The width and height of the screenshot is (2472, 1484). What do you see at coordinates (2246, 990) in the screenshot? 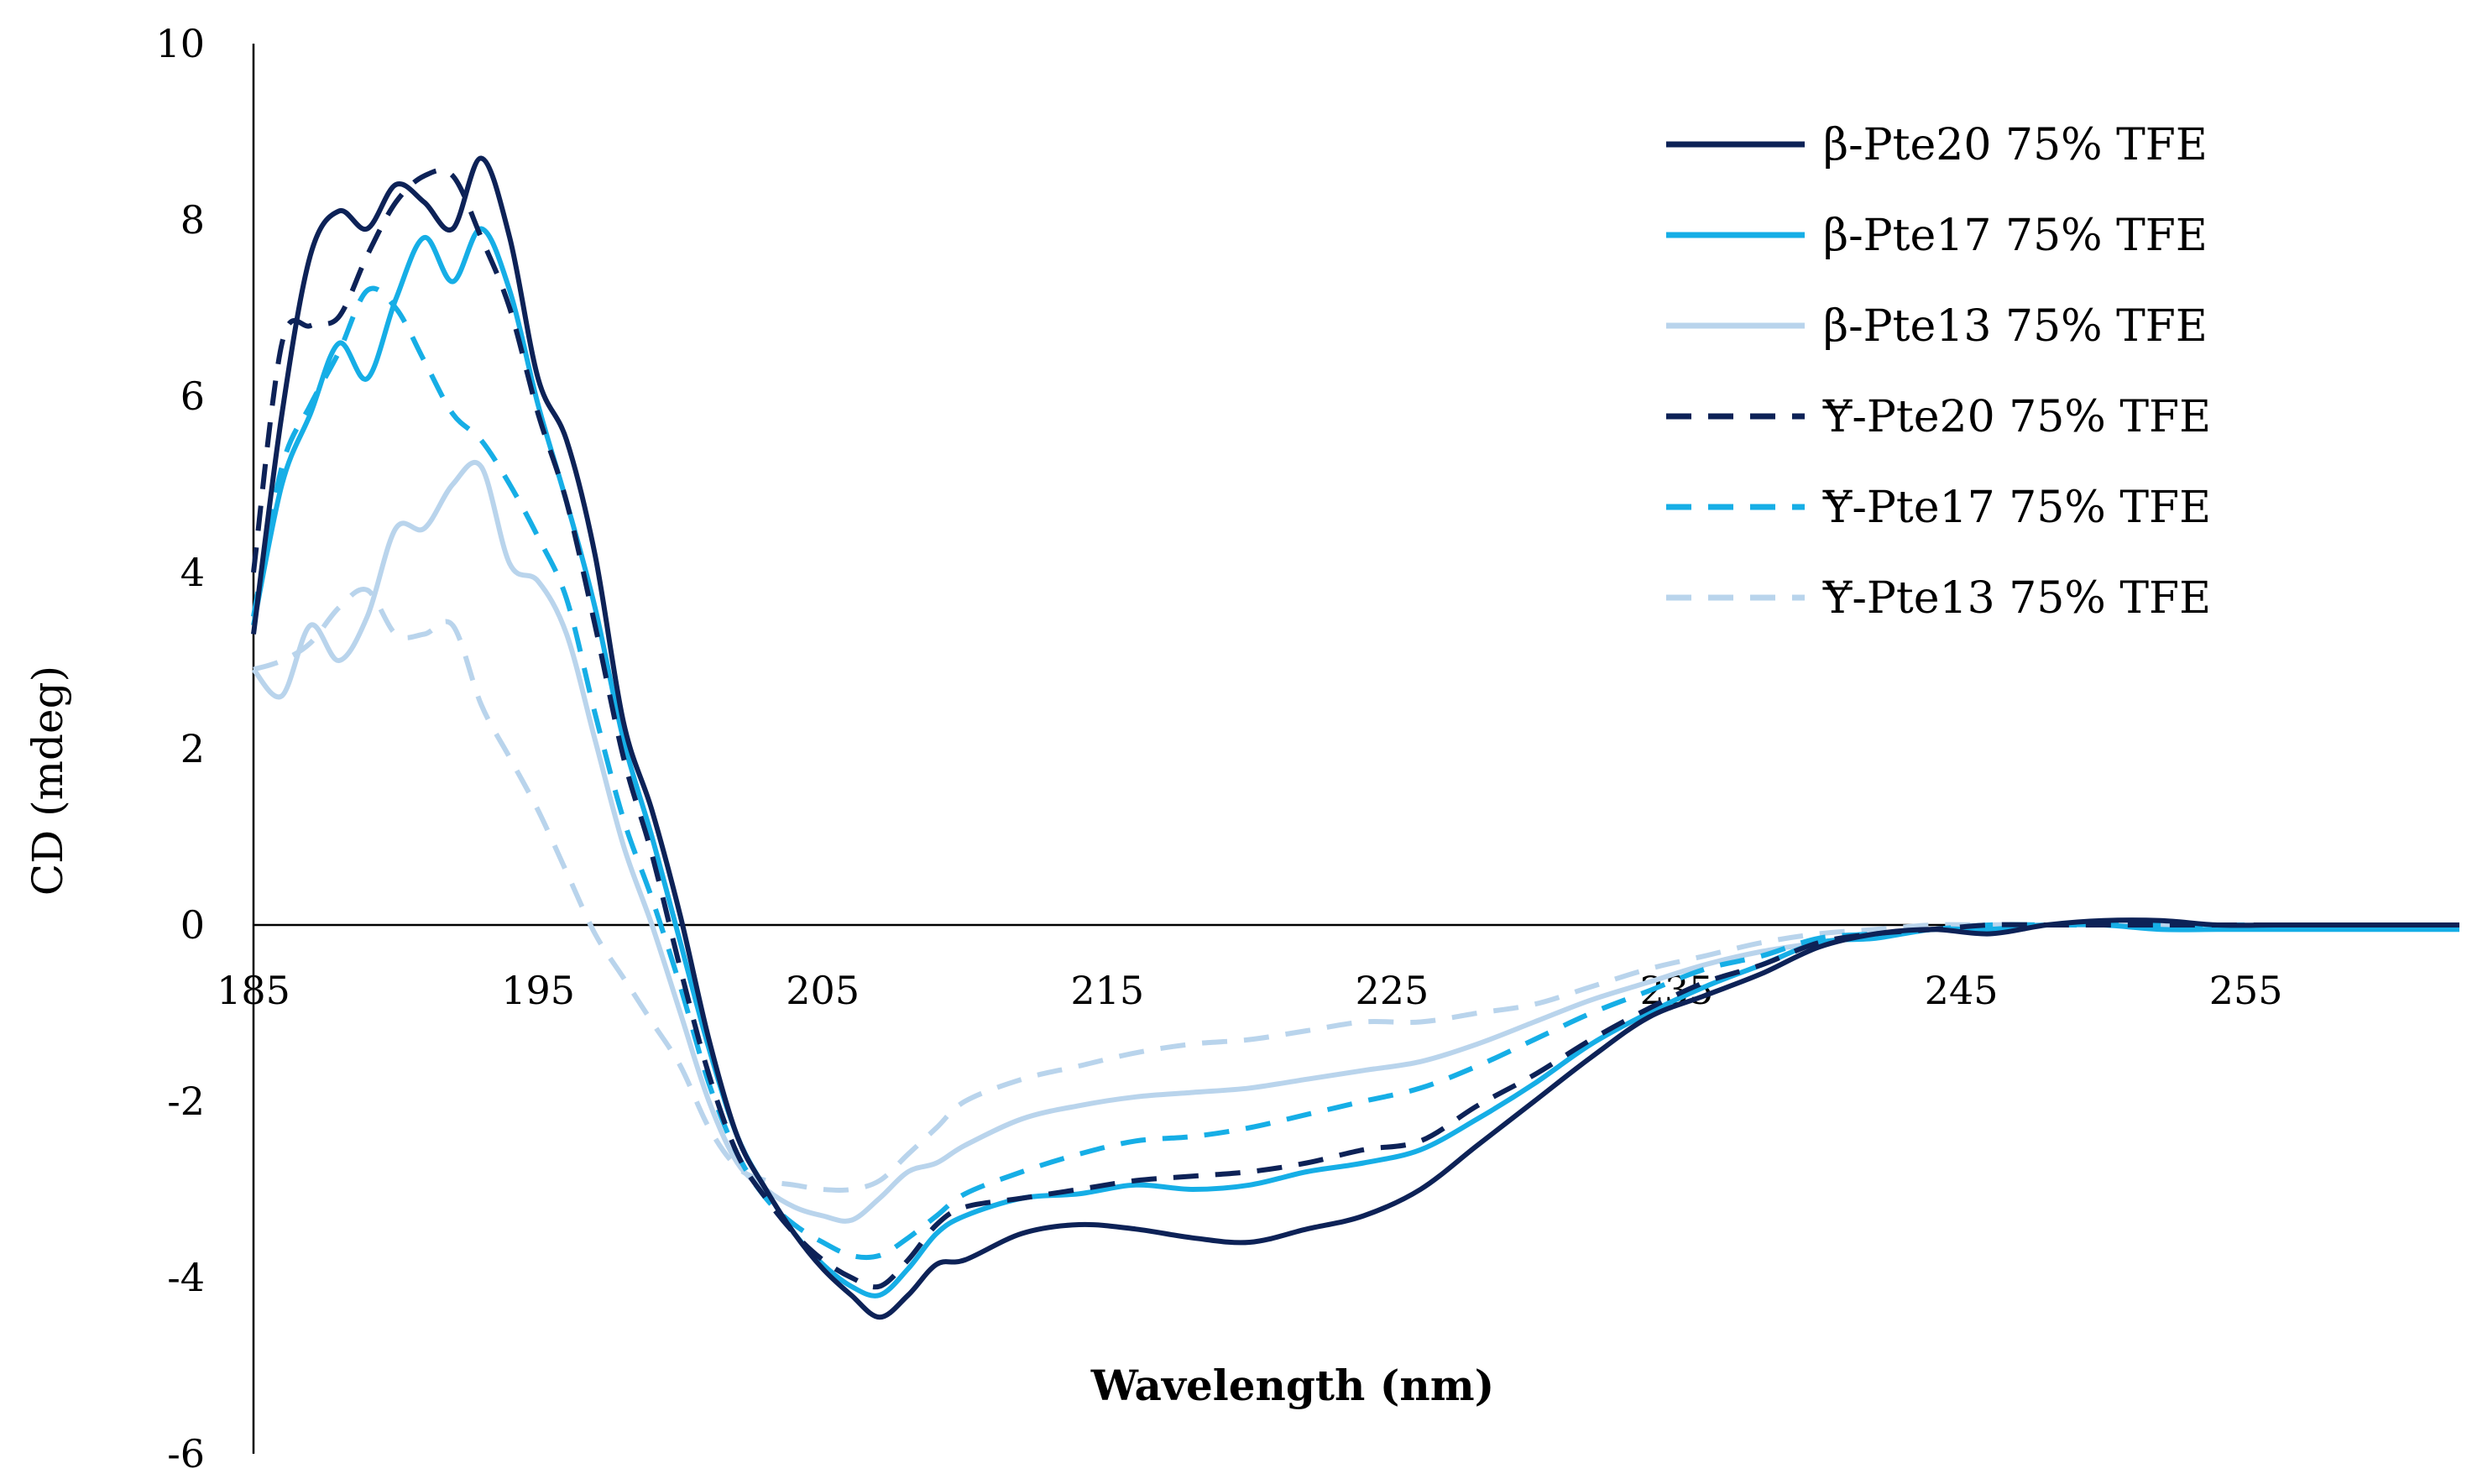
I see `x-tick-label: 255` at bounding box center [2246, 990].